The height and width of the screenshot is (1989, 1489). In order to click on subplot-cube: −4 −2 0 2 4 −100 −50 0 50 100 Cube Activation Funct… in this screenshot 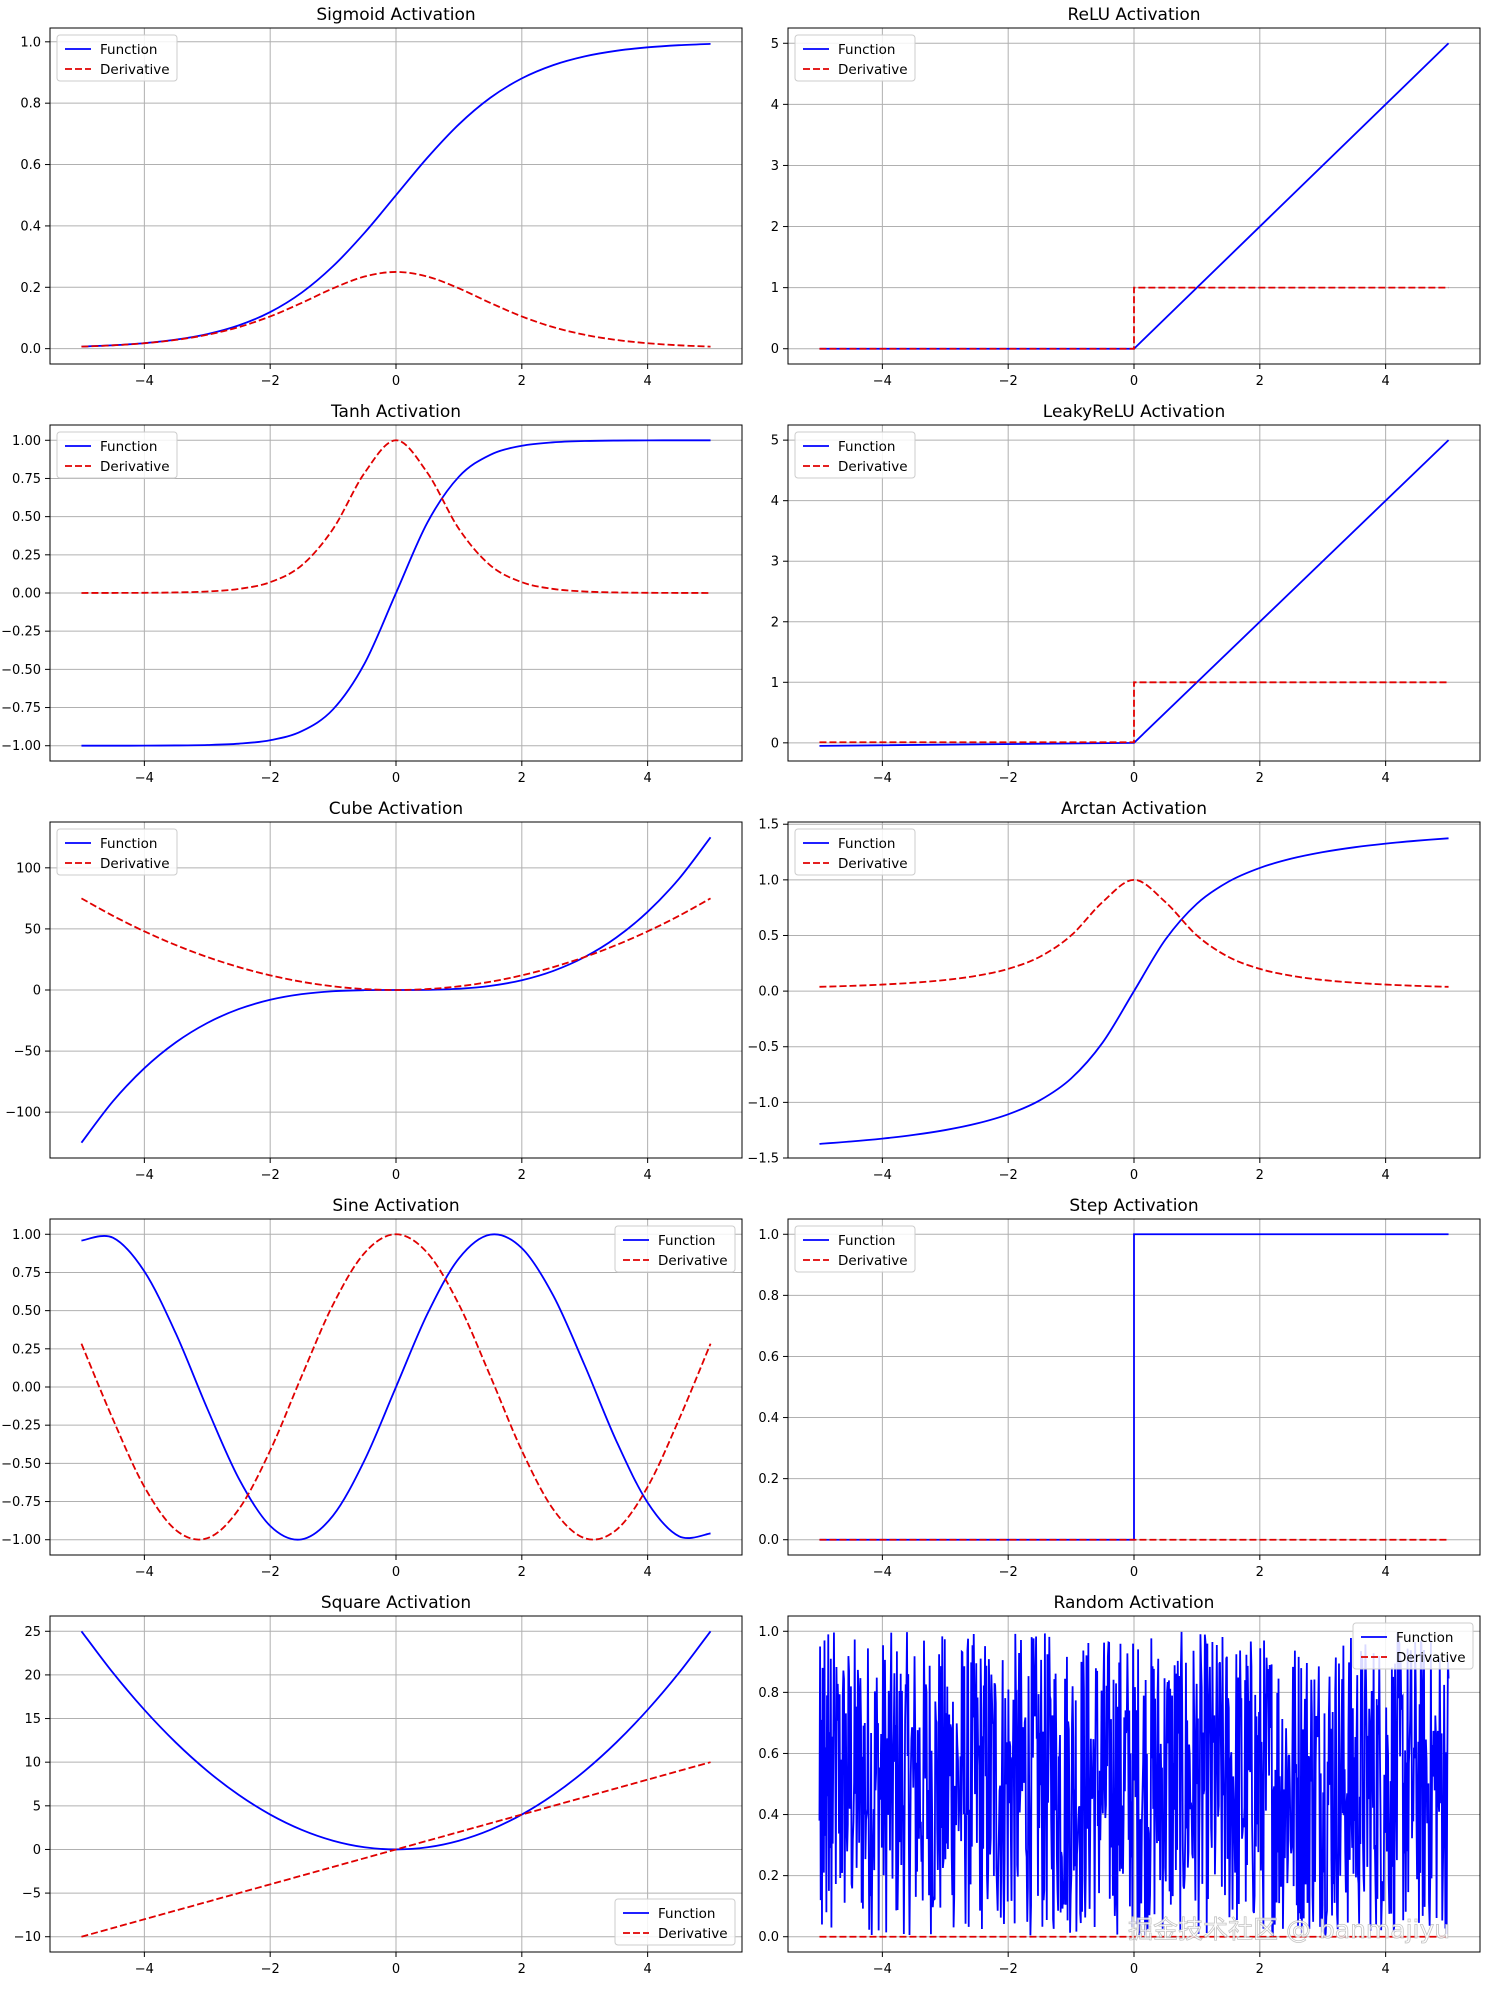, I will do `click(374, 991)`.